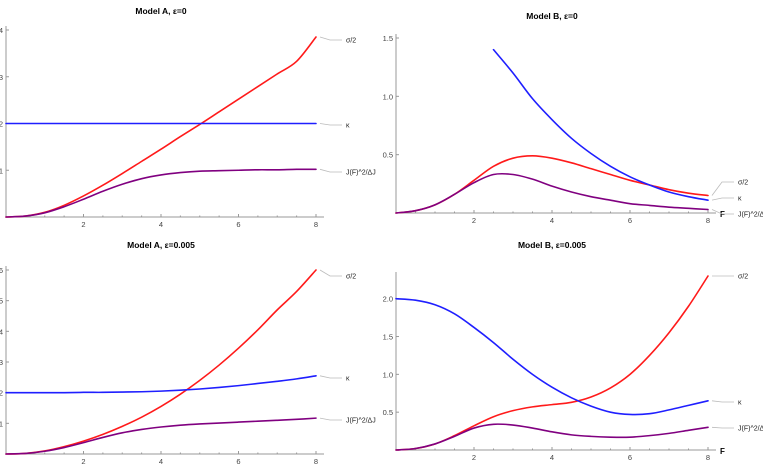  Describe the element at coordinates (1, 270) in the screenshot. I see `y-tick-label: 6` at that location.